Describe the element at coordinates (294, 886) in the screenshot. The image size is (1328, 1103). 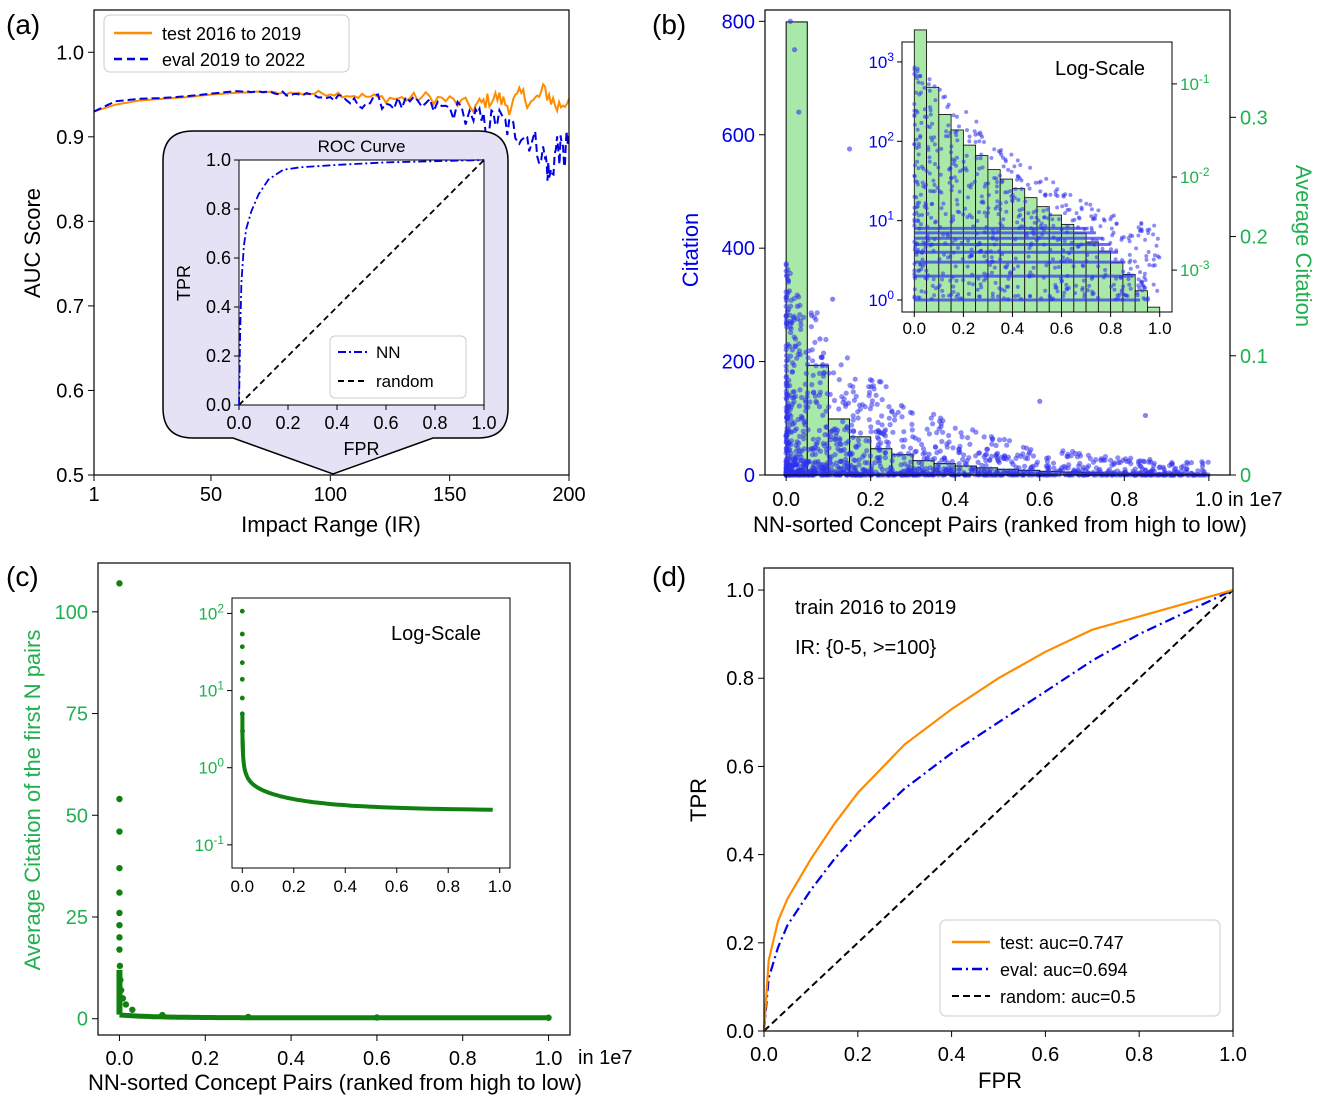
I see `inset-x-tick-label-c: 0.2` at that location.